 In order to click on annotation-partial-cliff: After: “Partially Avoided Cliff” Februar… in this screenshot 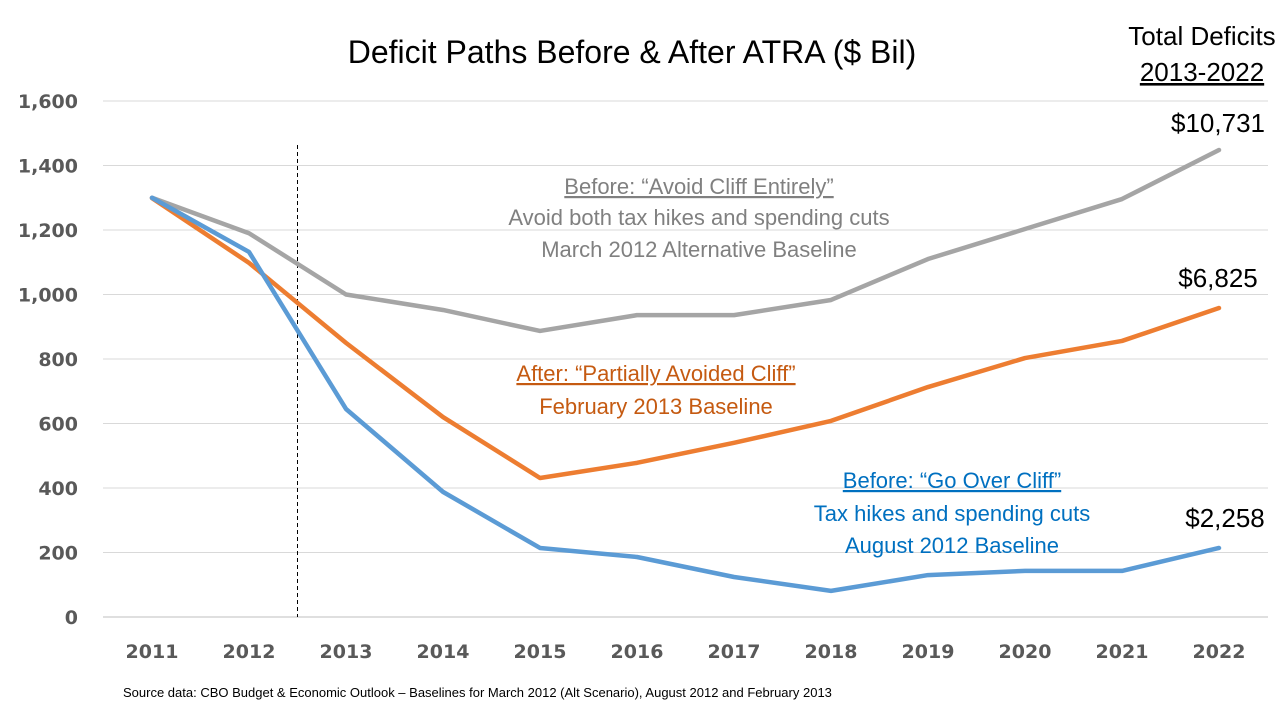, I will do `click(655, 390)`.